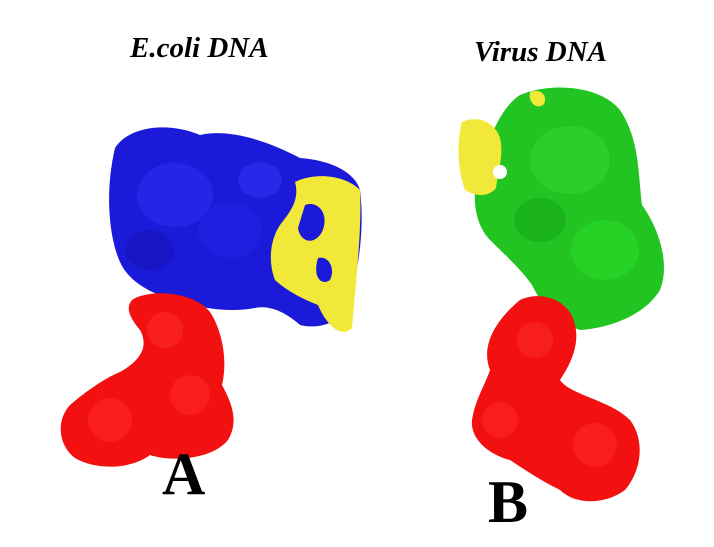 The width and height of the screenshot is (714, 547). I want to click on ligand-a, so click(147, 380).